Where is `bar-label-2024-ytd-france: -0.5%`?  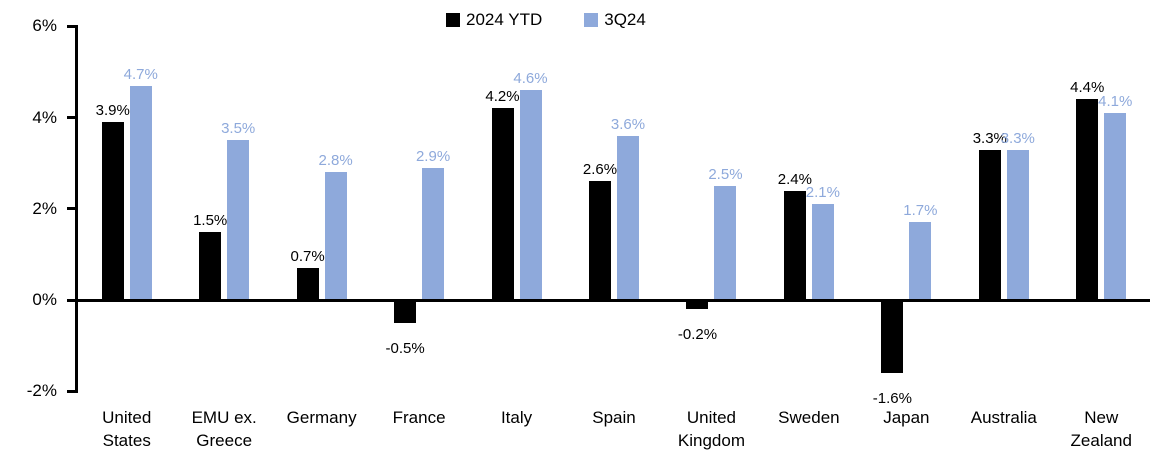 bar-label-2024-ytd-france: -0.5% is located at coordinates (405, 348).